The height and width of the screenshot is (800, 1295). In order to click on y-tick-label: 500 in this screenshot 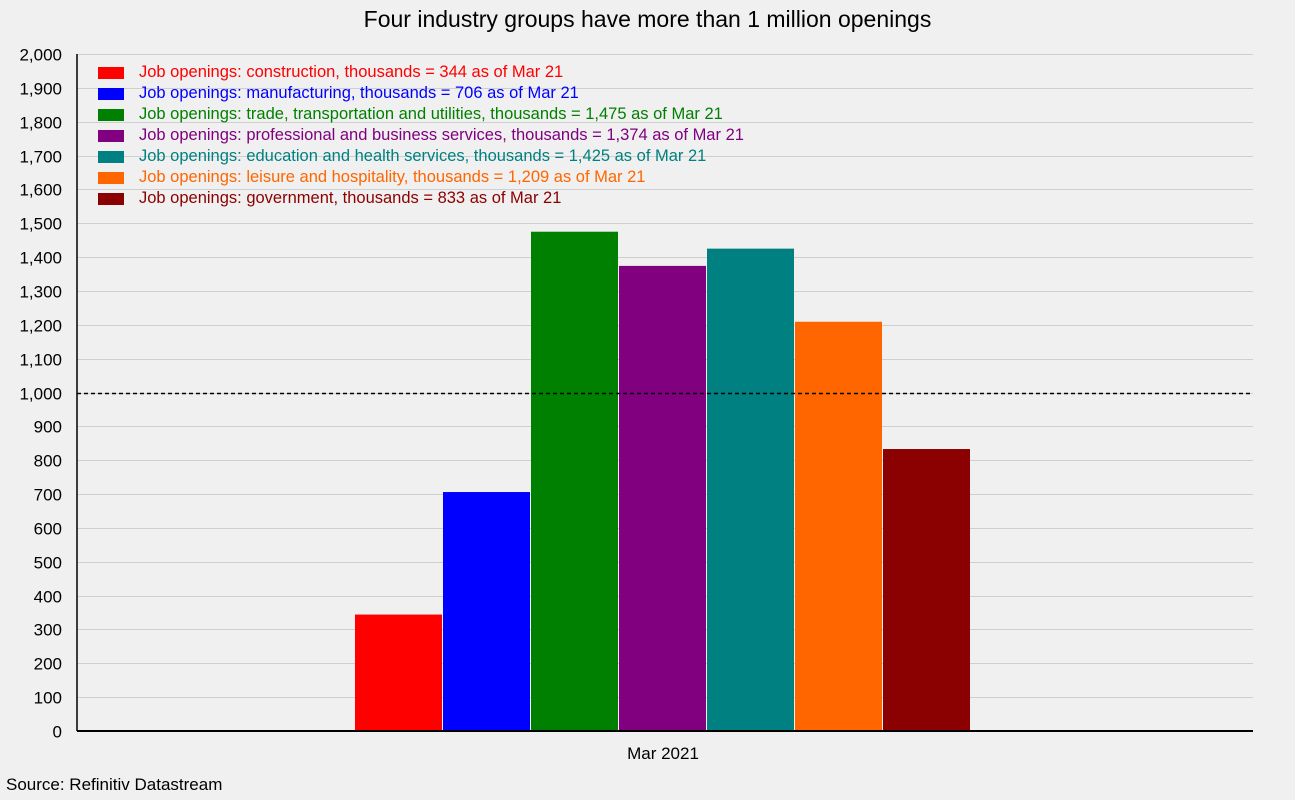, I will do `click(48, 563)`.